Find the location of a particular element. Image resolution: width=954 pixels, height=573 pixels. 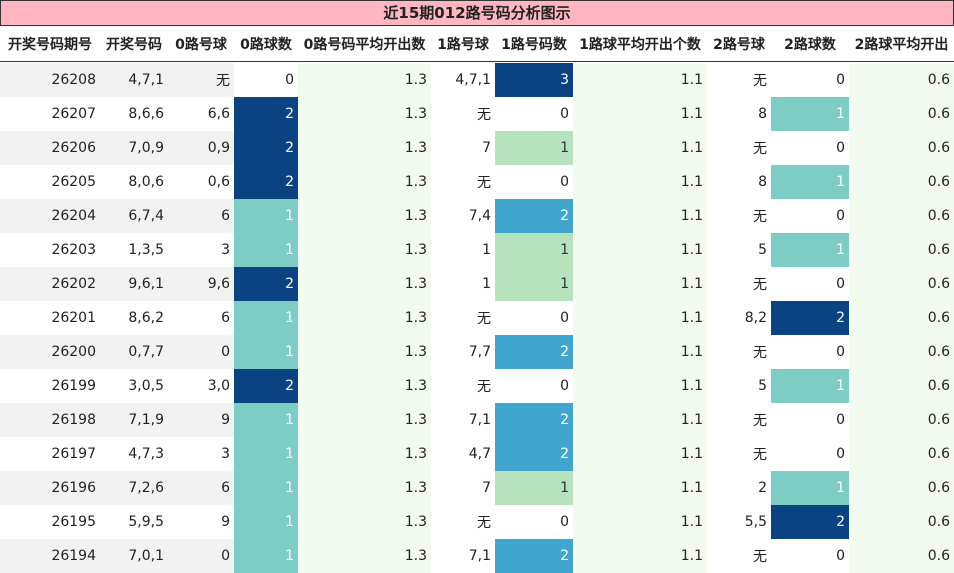

draw-number-cell: 26200 is located at coordinates (50, 352).